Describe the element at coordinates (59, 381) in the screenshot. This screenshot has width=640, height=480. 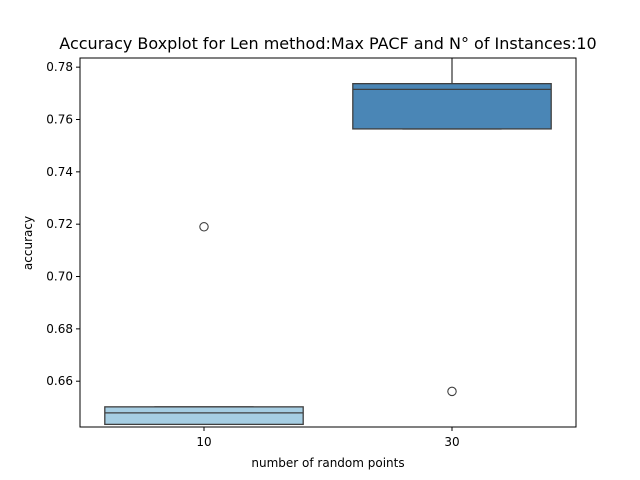
I see `y-tick-label-0.66: 0.66` at that location.